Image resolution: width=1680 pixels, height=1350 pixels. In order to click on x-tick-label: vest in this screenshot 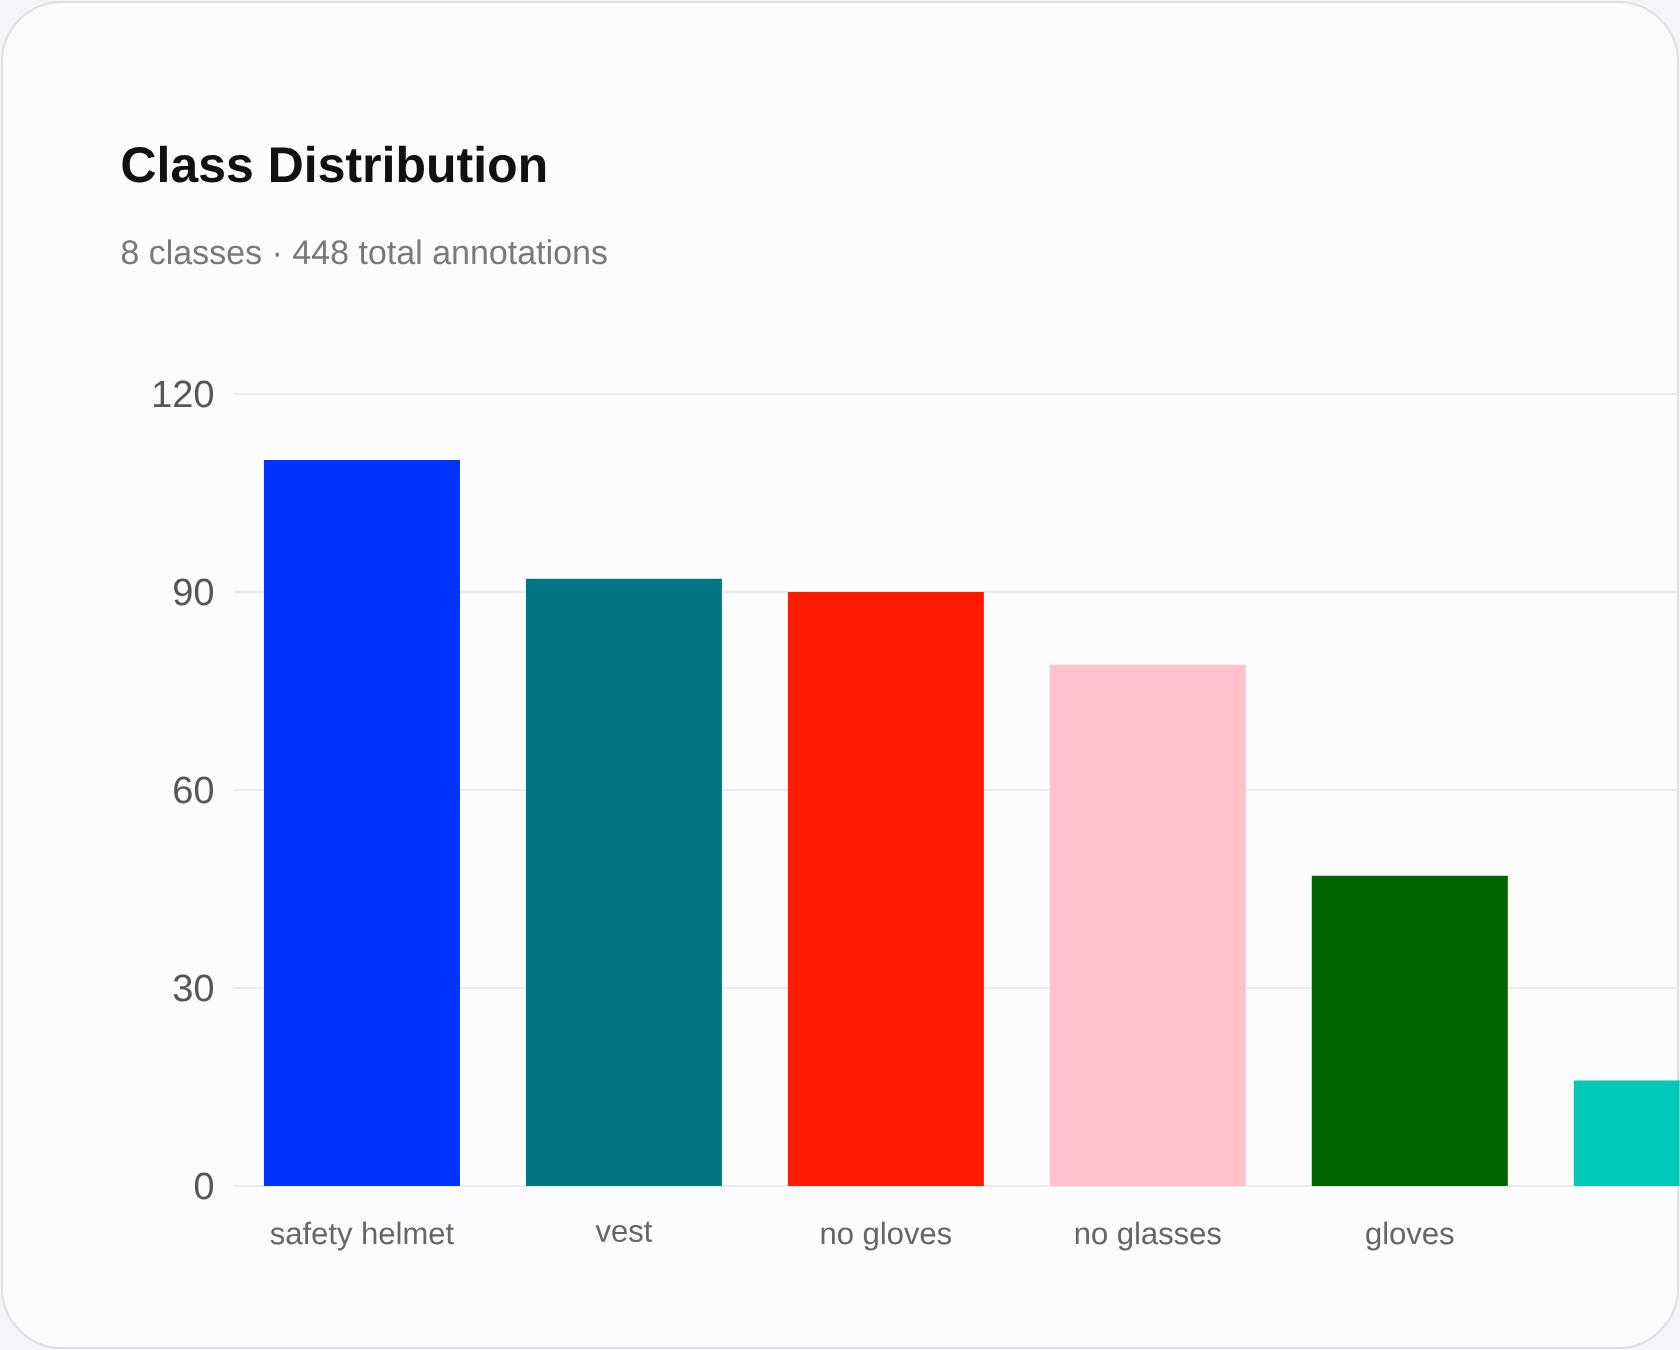, I will do `click(624, 1231)`.